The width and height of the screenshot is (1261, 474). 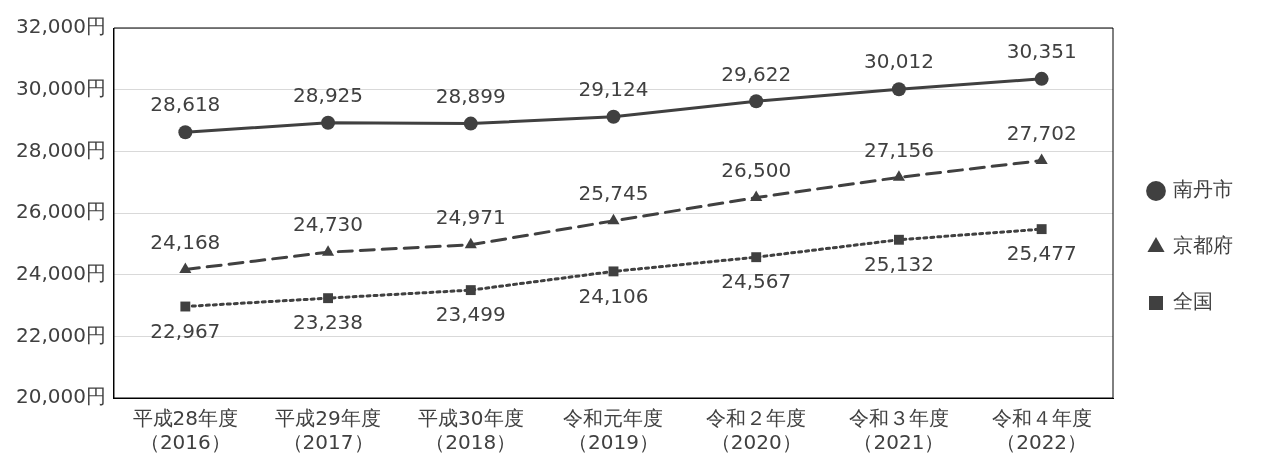 What do you see at coordinates (328, 430) in the screenshot?
I see `x-tick-label: 平成29年度（2017）` at bounding box center [328, 430].